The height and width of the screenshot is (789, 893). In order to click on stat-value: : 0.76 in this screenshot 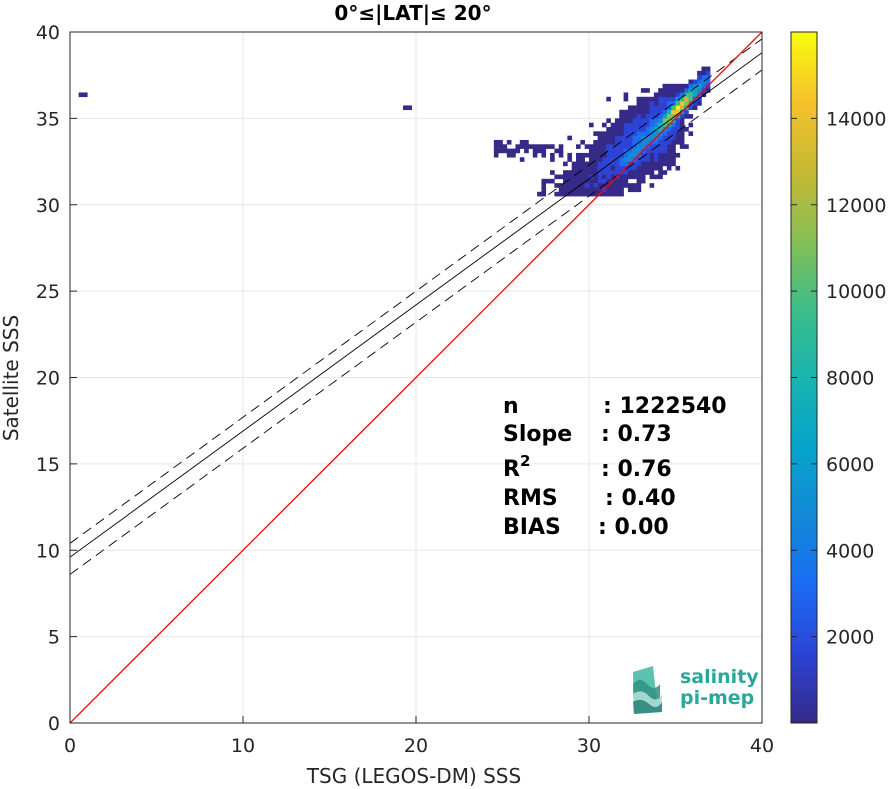, I will do `click(636, 469)`.